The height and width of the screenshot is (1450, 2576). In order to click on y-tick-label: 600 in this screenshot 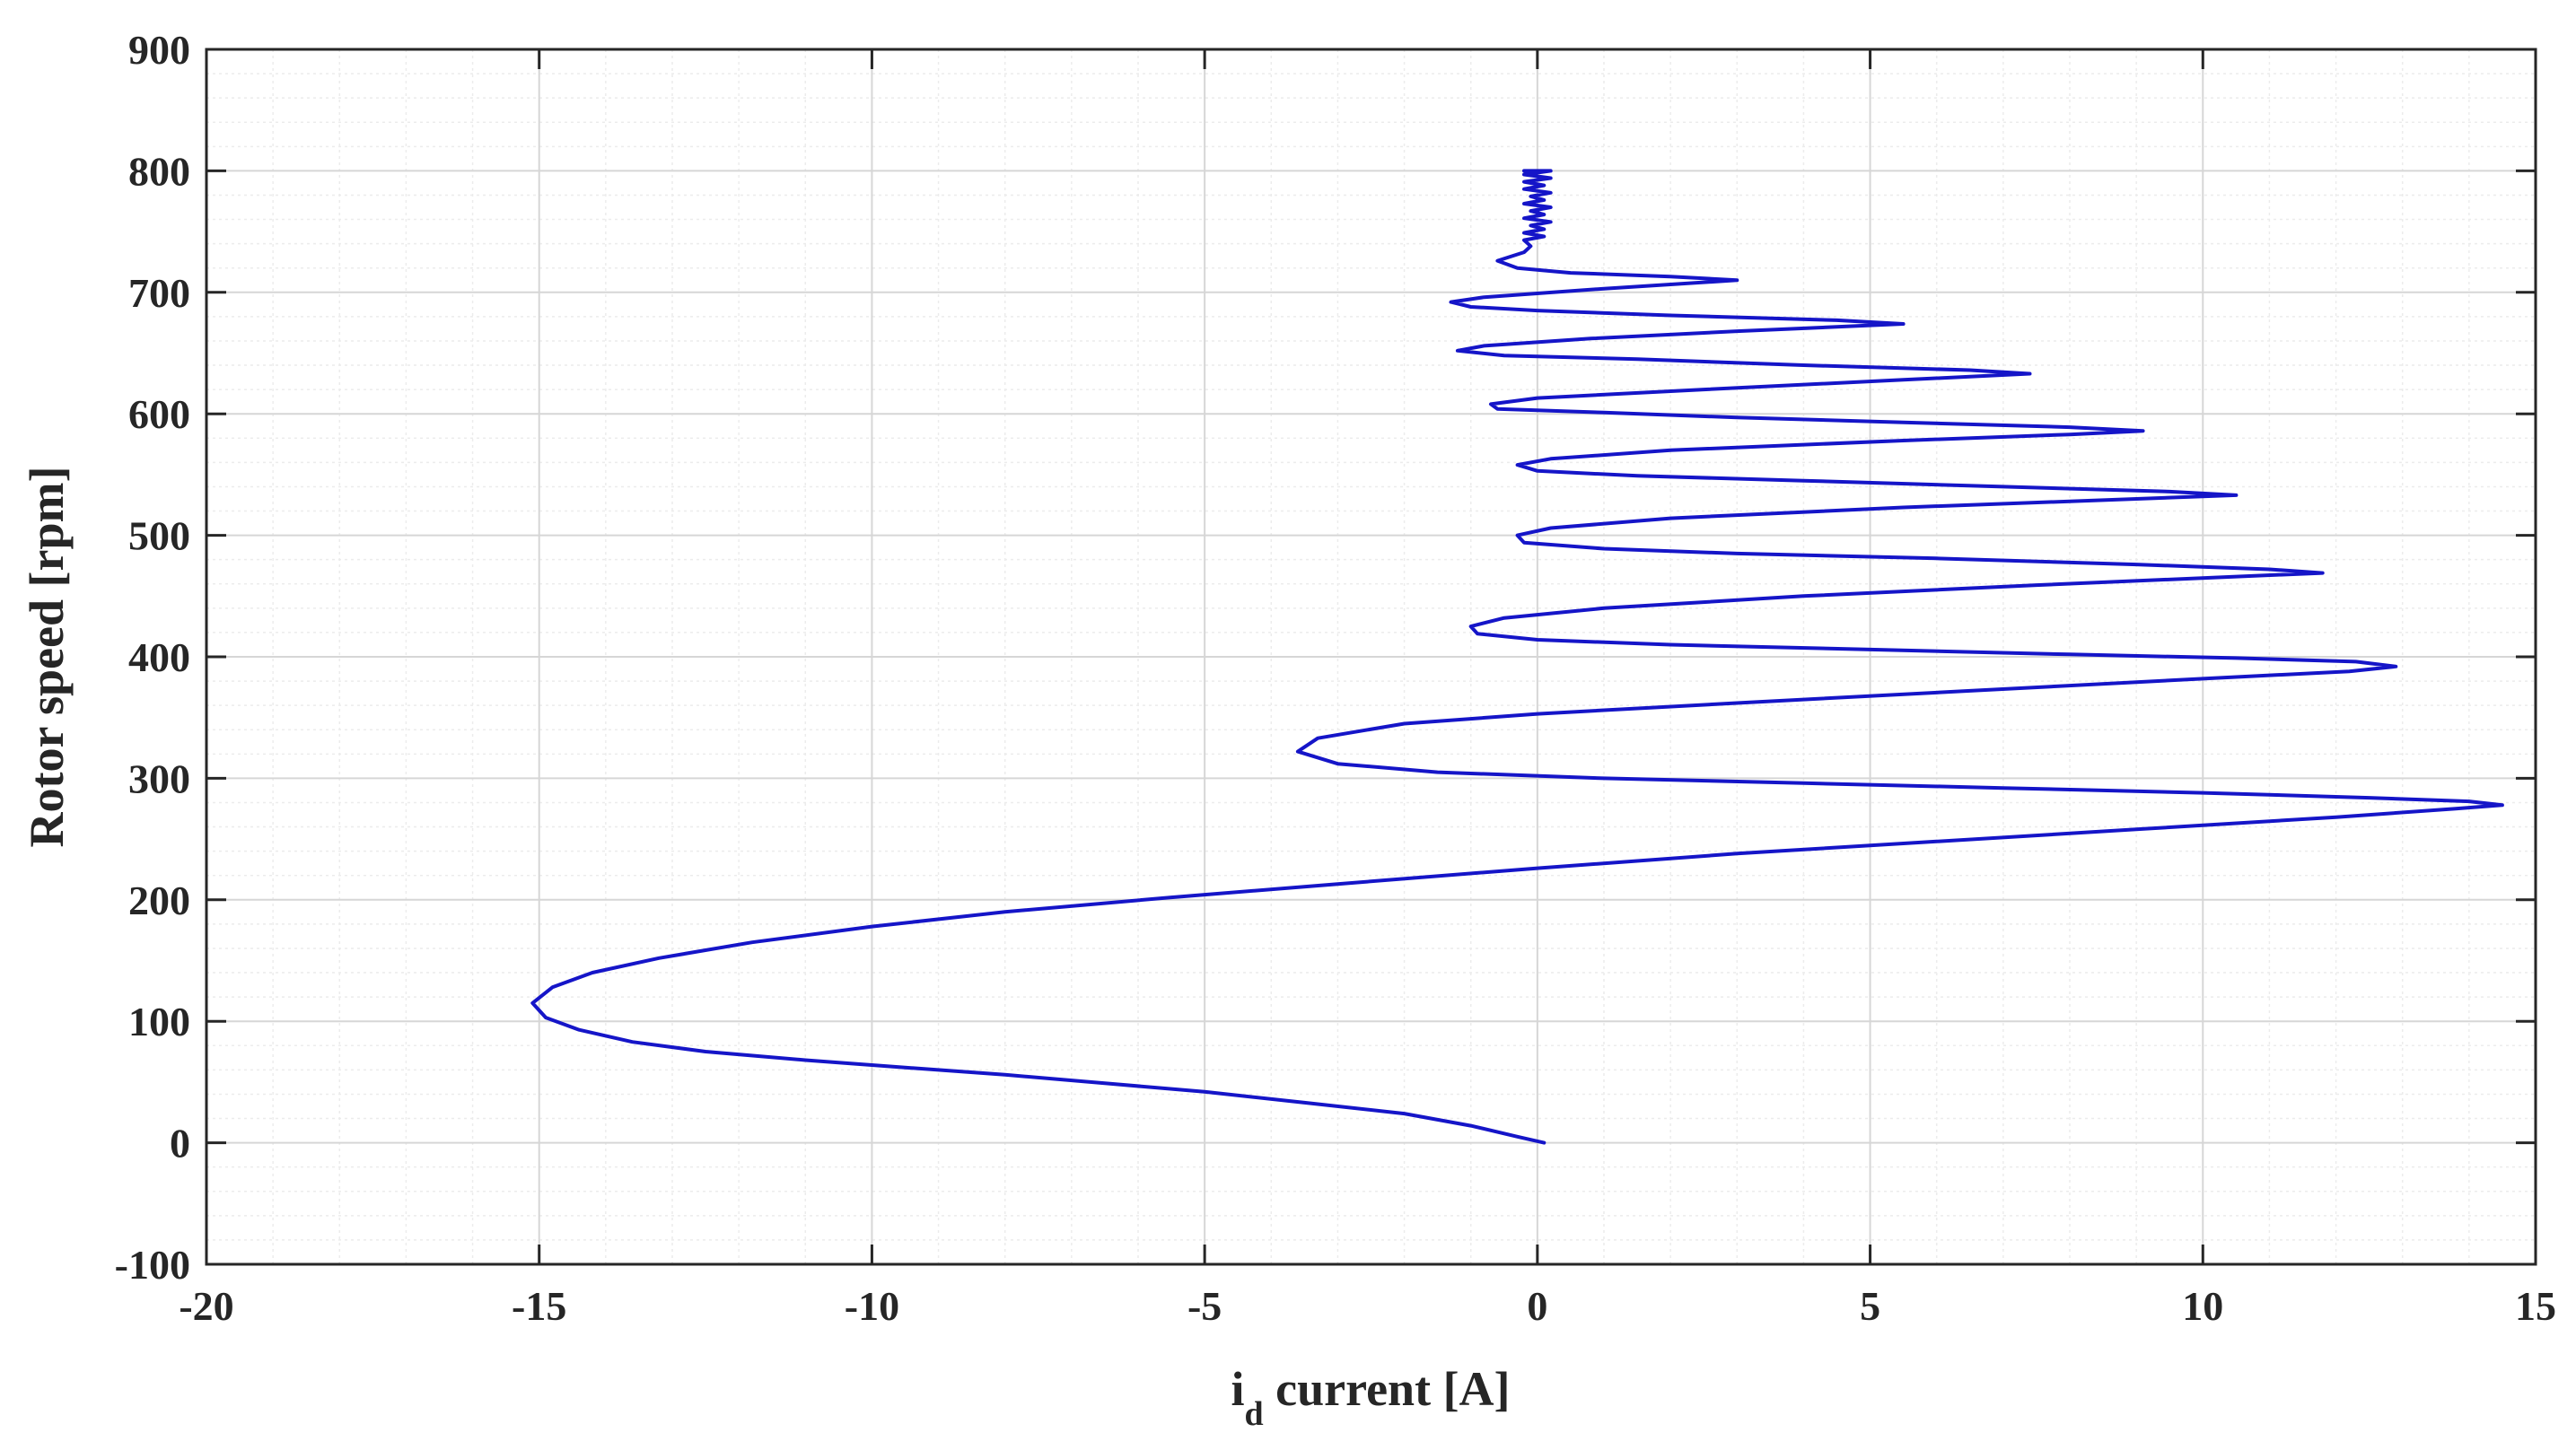, I will do `click(159, 414)`.